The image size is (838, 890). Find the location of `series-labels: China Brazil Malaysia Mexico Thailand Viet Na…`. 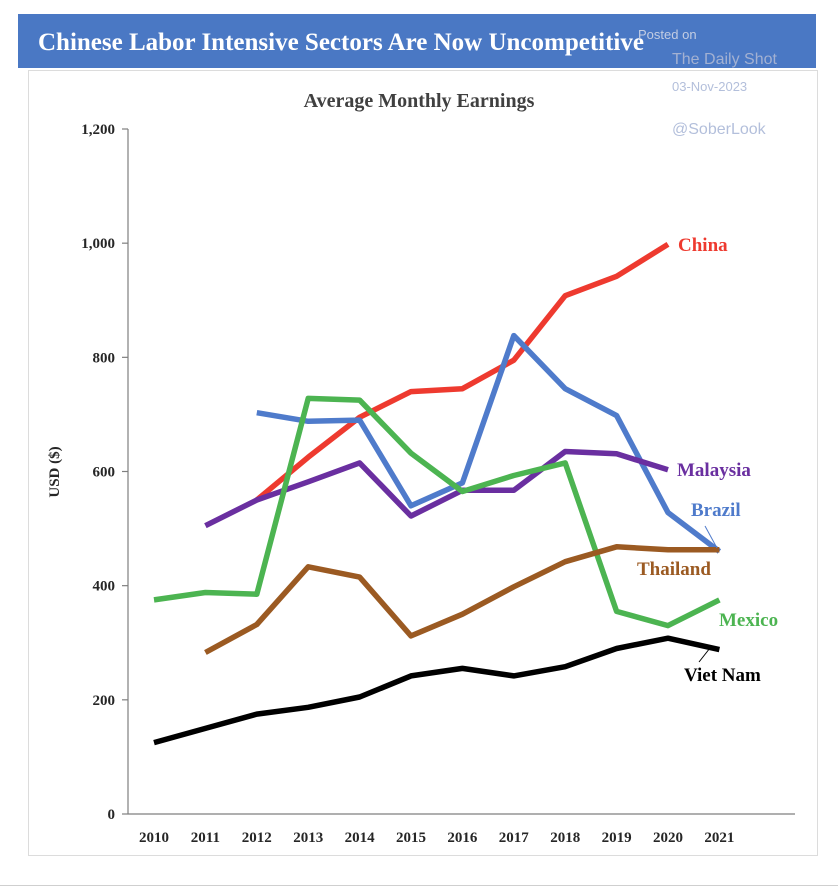

series-labels: China Brazil Malaysia Mexico Thailand Viet Na… is located at coordinates (707, 460).